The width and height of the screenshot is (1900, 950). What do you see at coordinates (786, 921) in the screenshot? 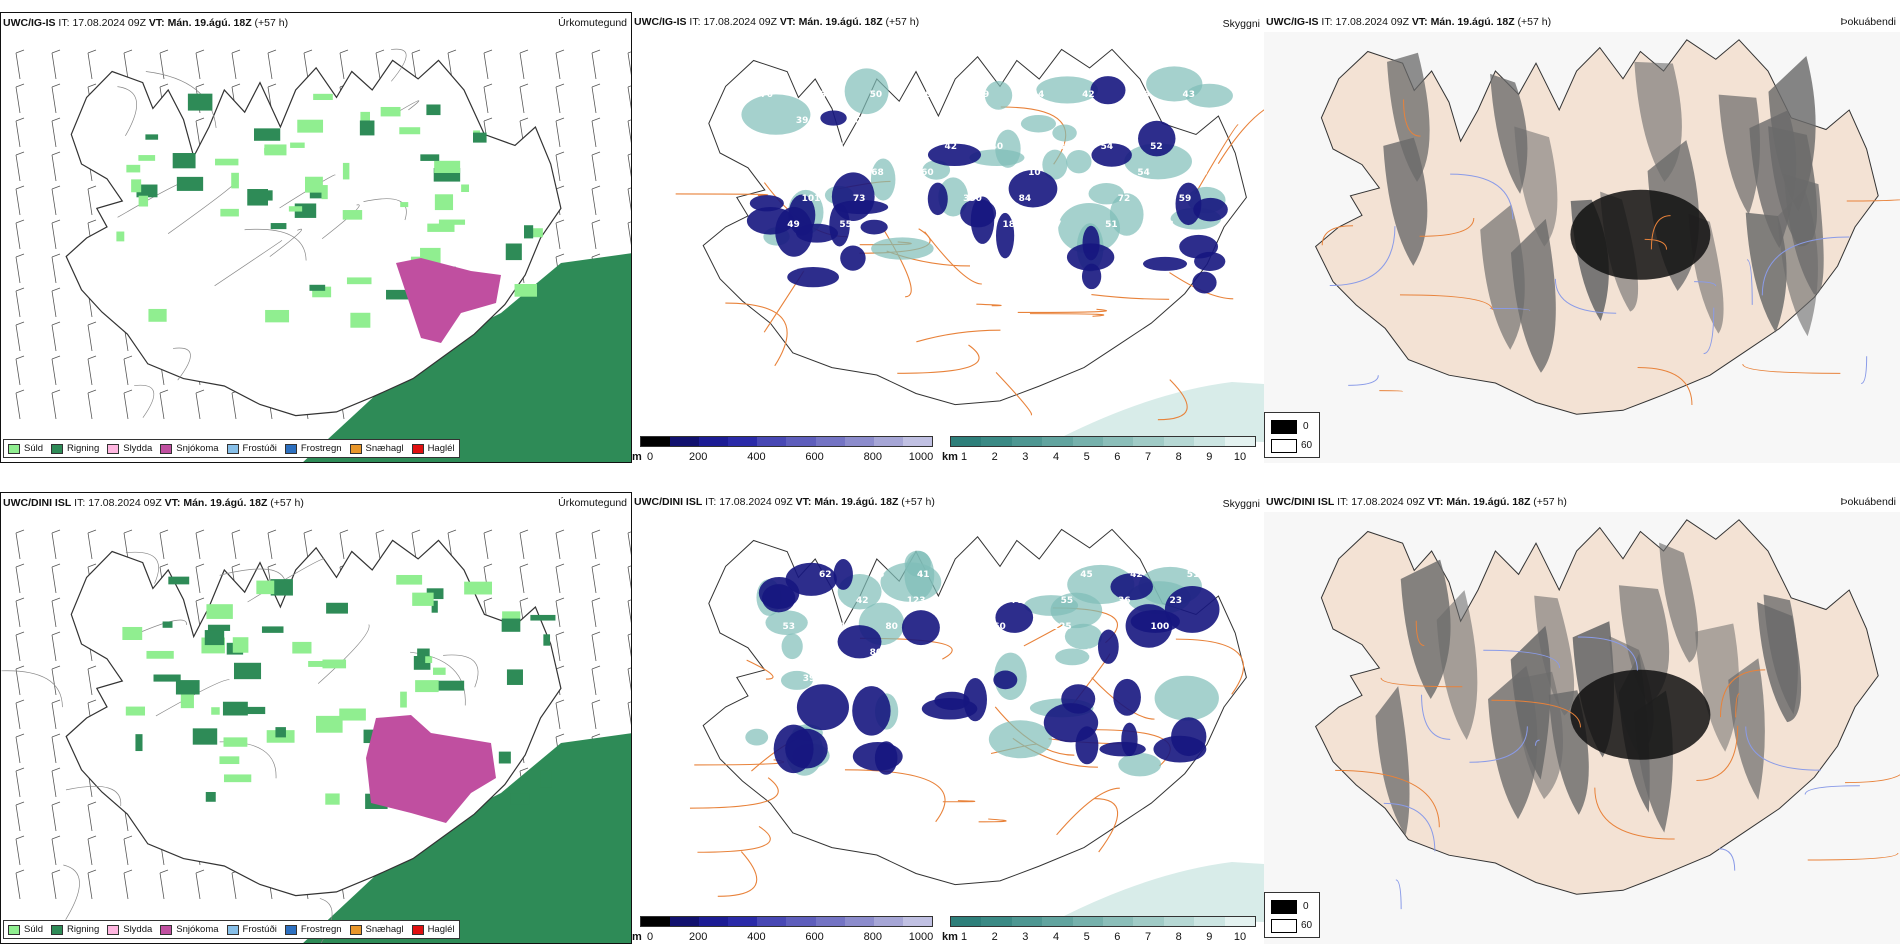
I see `colorbar-strip` at bounding box center [786, 921].